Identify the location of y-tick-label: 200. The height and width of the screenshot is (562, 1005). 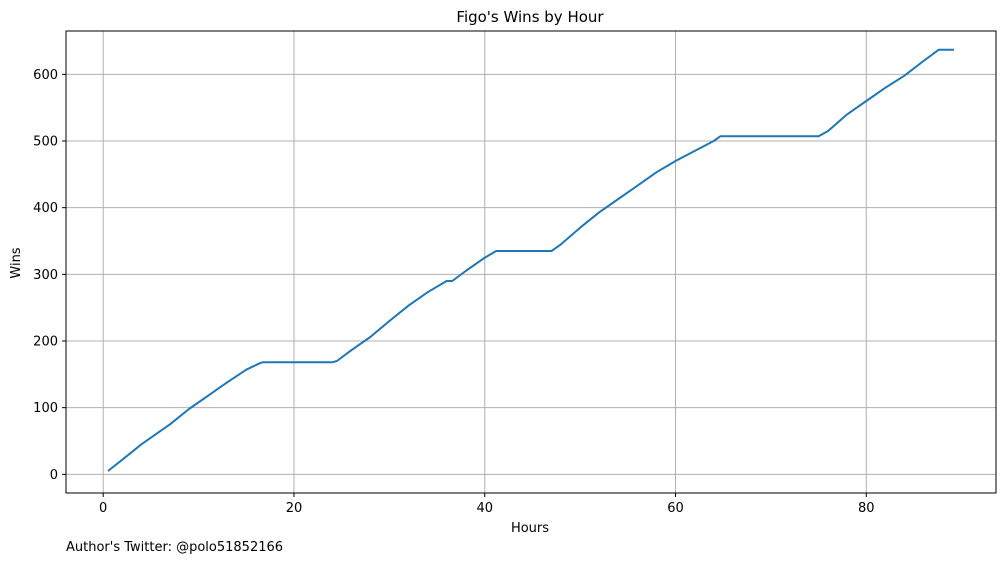
(45, 342).